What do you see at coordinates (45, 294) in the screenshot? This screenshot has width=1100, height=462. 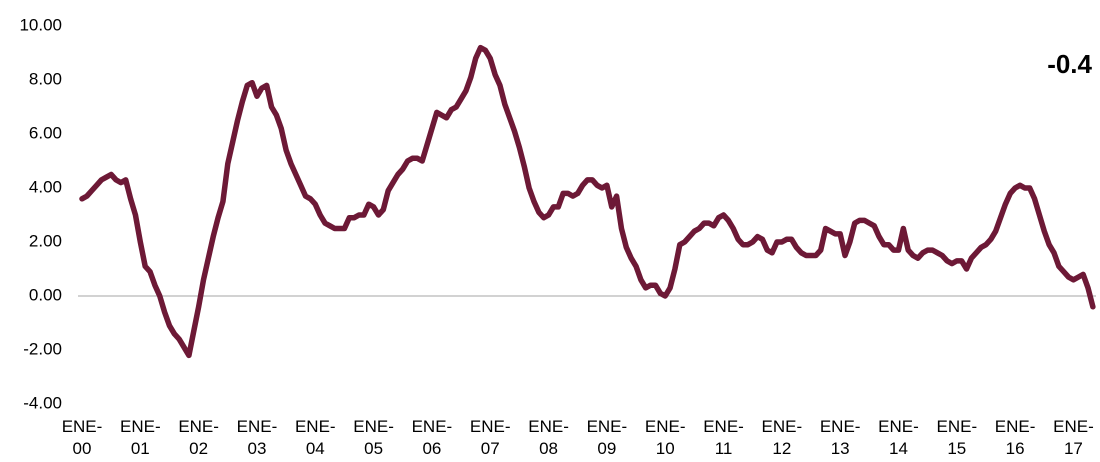 I see `y-tick-label: 0.00` at bounding box center [45, 294].